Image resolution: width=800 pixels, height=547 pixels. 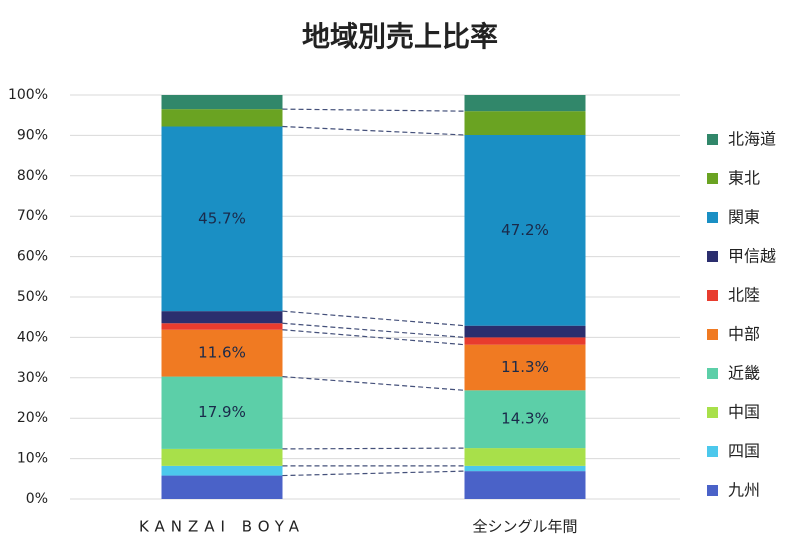 I want to click on legend-label: 九州, so click(x=744, y=490).